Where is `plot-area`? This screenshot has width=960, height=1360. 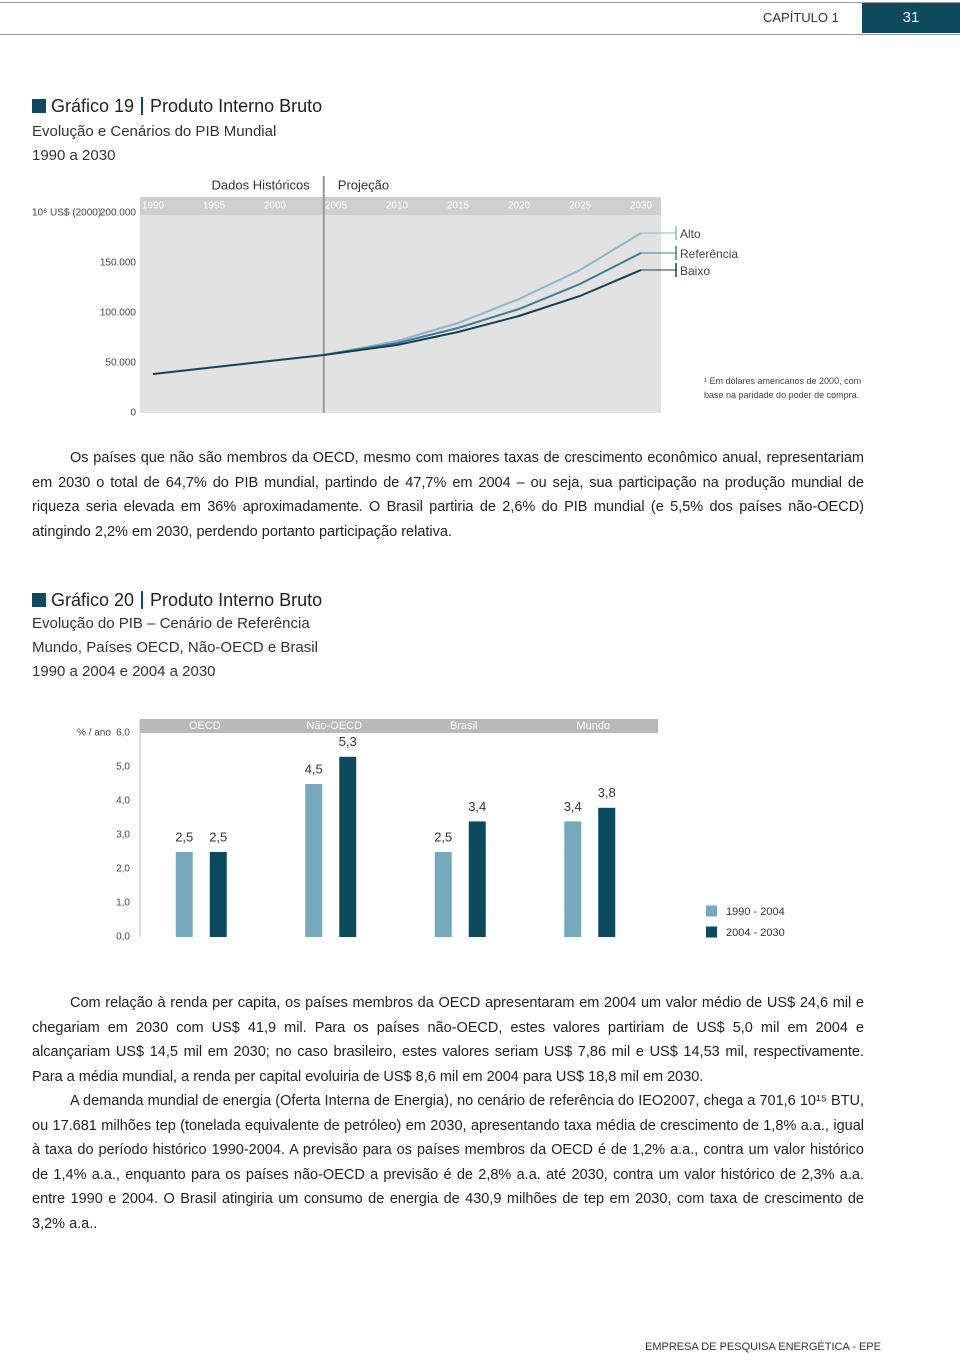
plot-area is located at coordinates (400, 305).